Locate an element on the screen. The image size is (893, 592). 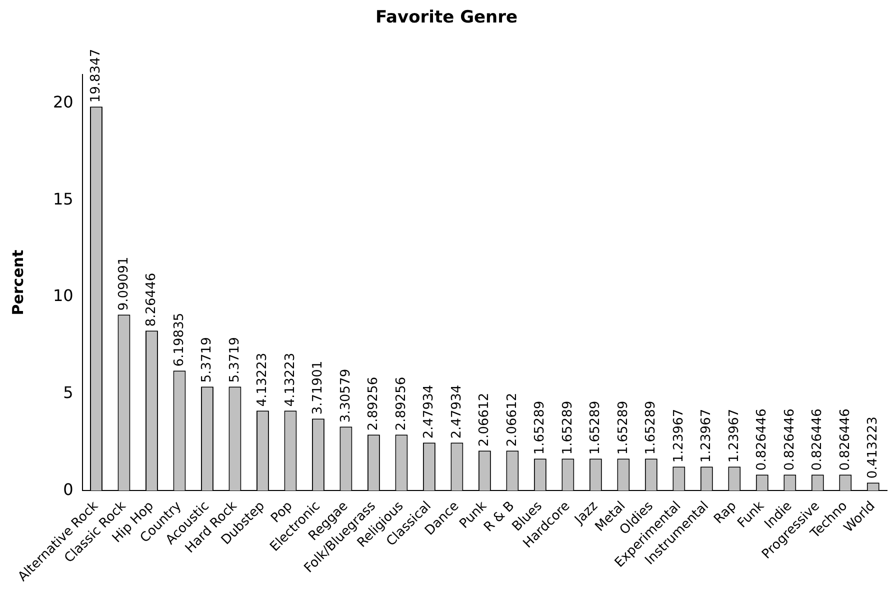
data-label: 6.19835 is located at coordinates (179, 339).